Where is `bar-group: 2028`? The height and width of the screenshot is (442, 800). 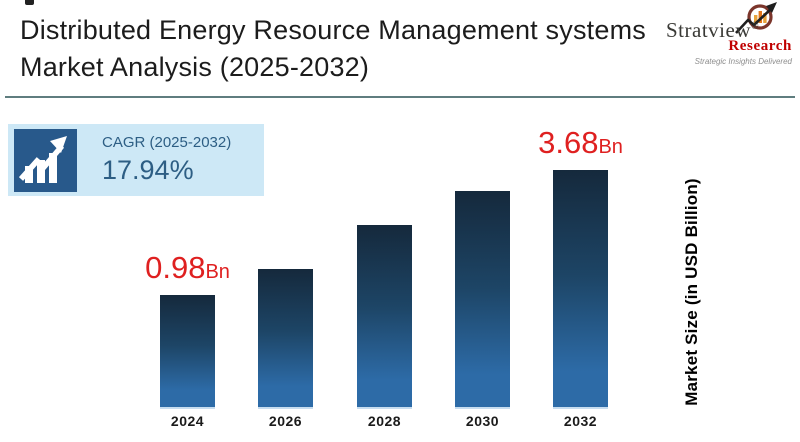 bar-group: 2028 is located at coordinates (384, 327).